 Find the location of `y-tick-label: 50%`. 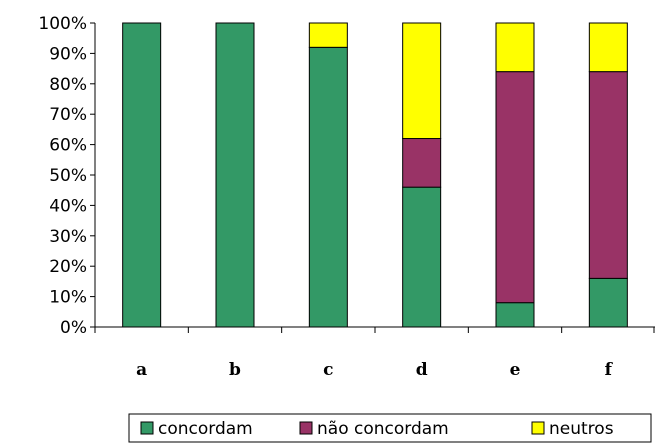

y-tick-label: 50% is located at coordinates (68, 176).